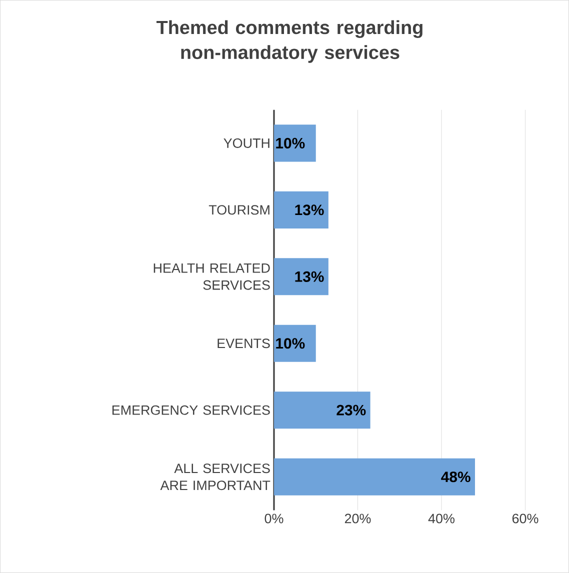 The image size is (569, 573). Describe the element at coordinates (351, 410) in the screenshot. I see `data-label: 23%` at that location.